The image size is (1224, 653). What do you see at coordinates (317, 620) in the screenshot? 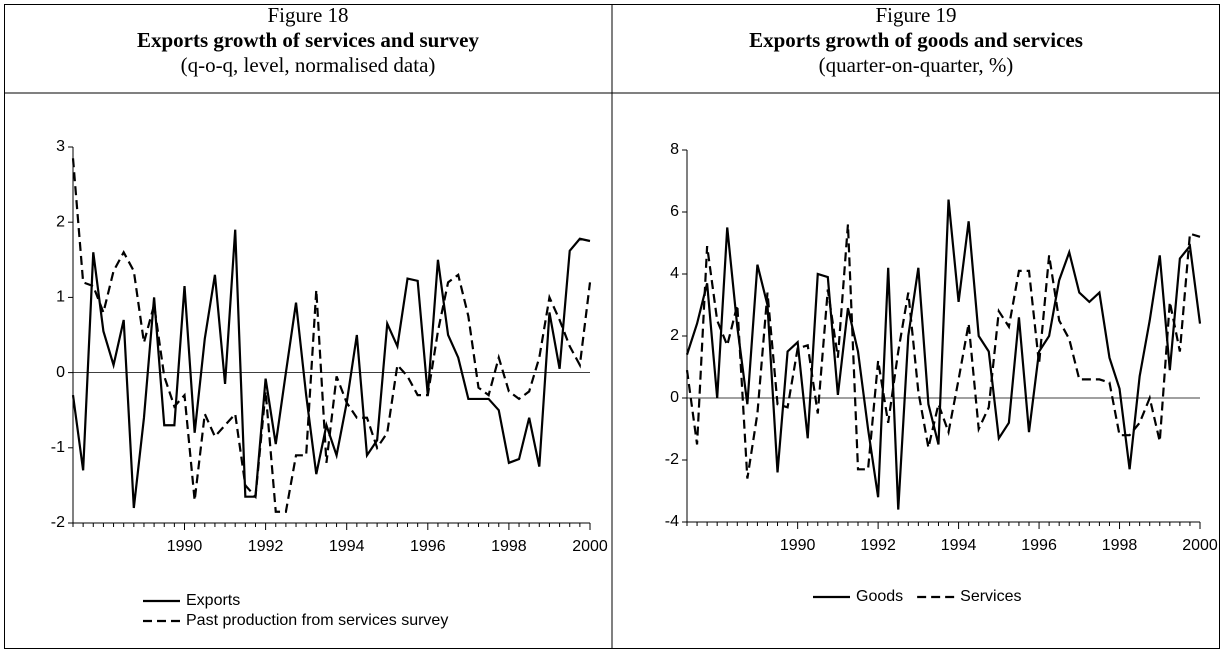
I see `legend-label: Past production from services survey` at bounding box center [317, 620].